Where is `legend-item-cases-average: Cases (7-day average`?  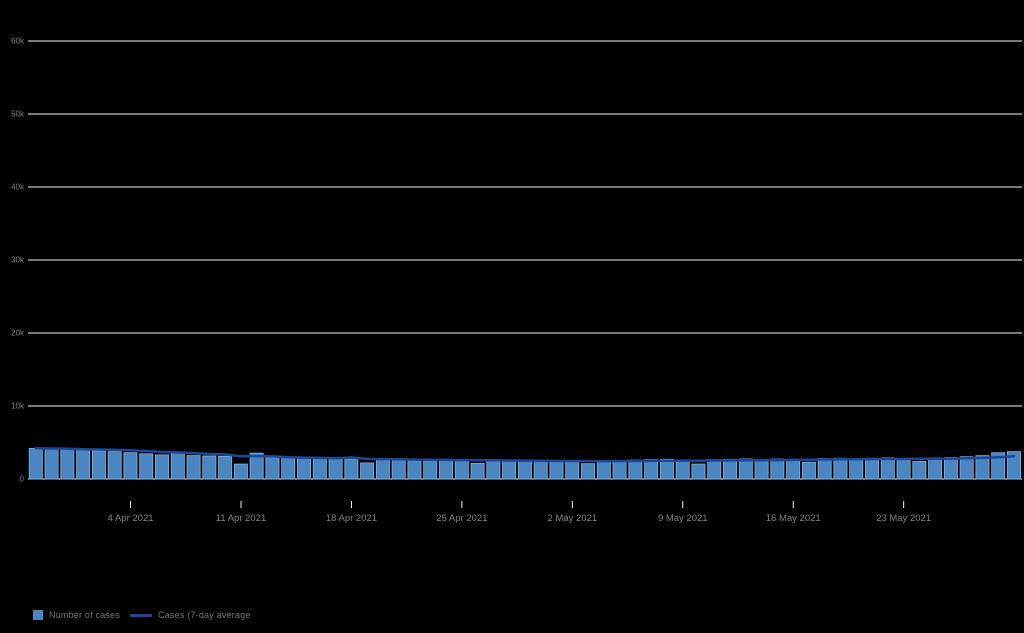
legend-item-cases-average: Cases (7-day average is located at coordinates (190, 615).